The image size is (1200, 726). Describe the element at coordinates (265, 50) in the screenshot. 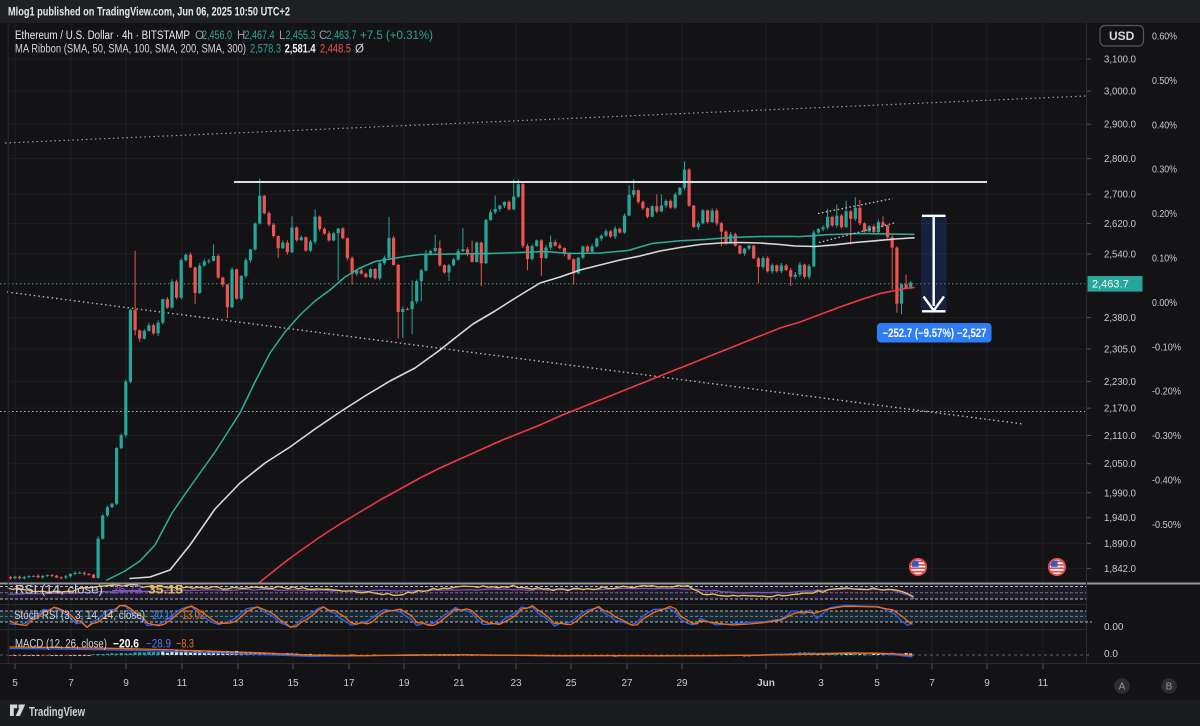

I see `svg-text: 2,578.3` at that location.